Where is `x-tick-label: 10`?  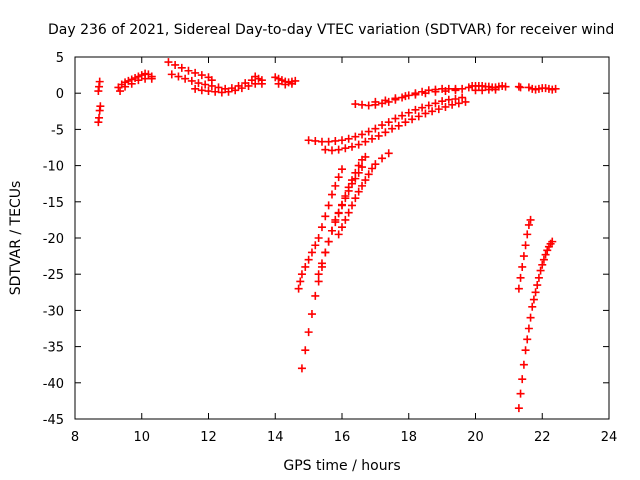
x-tick-label: 10 is located at coordinates (141, 437).